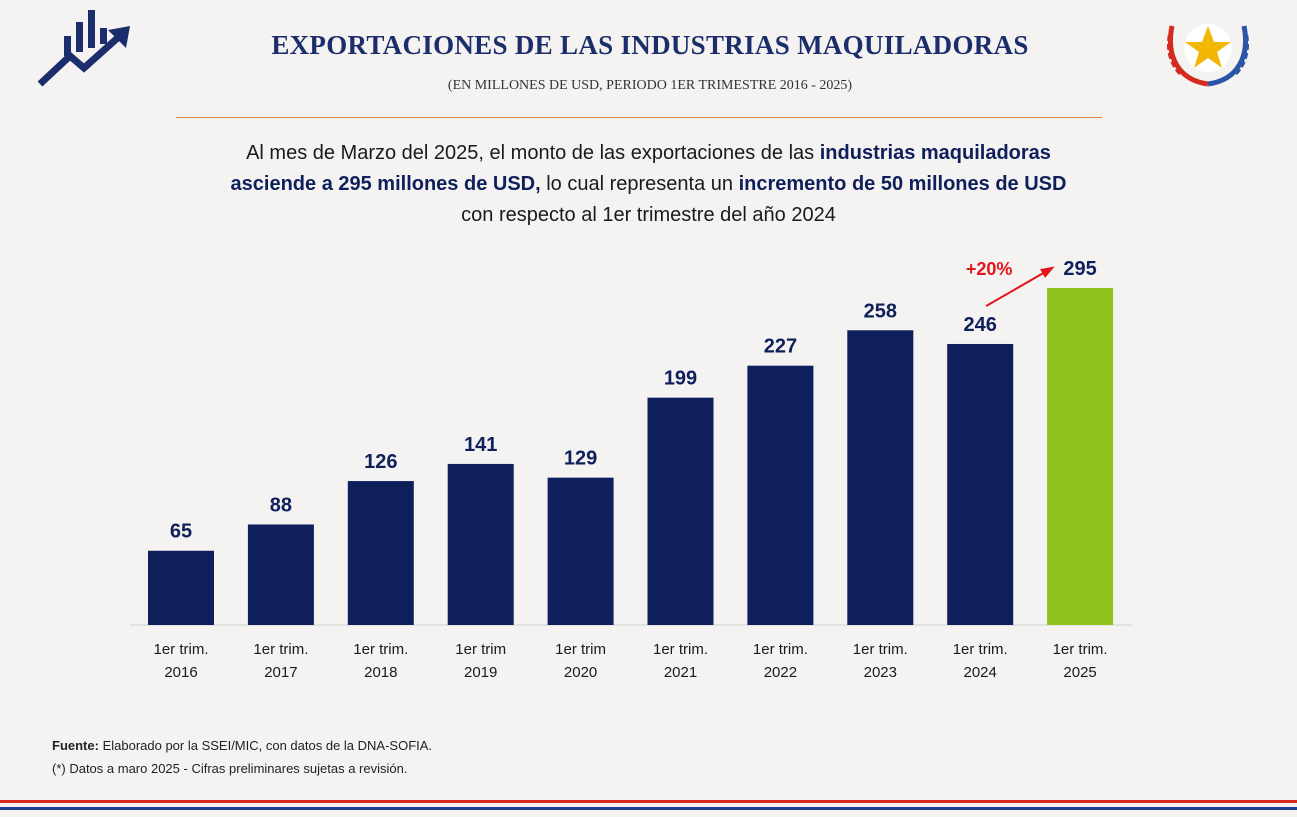  What do you see at coordinates (83, 48) in the screenshot?
I see `growth-chart-logo-icon` at bounding box center [83, 48].